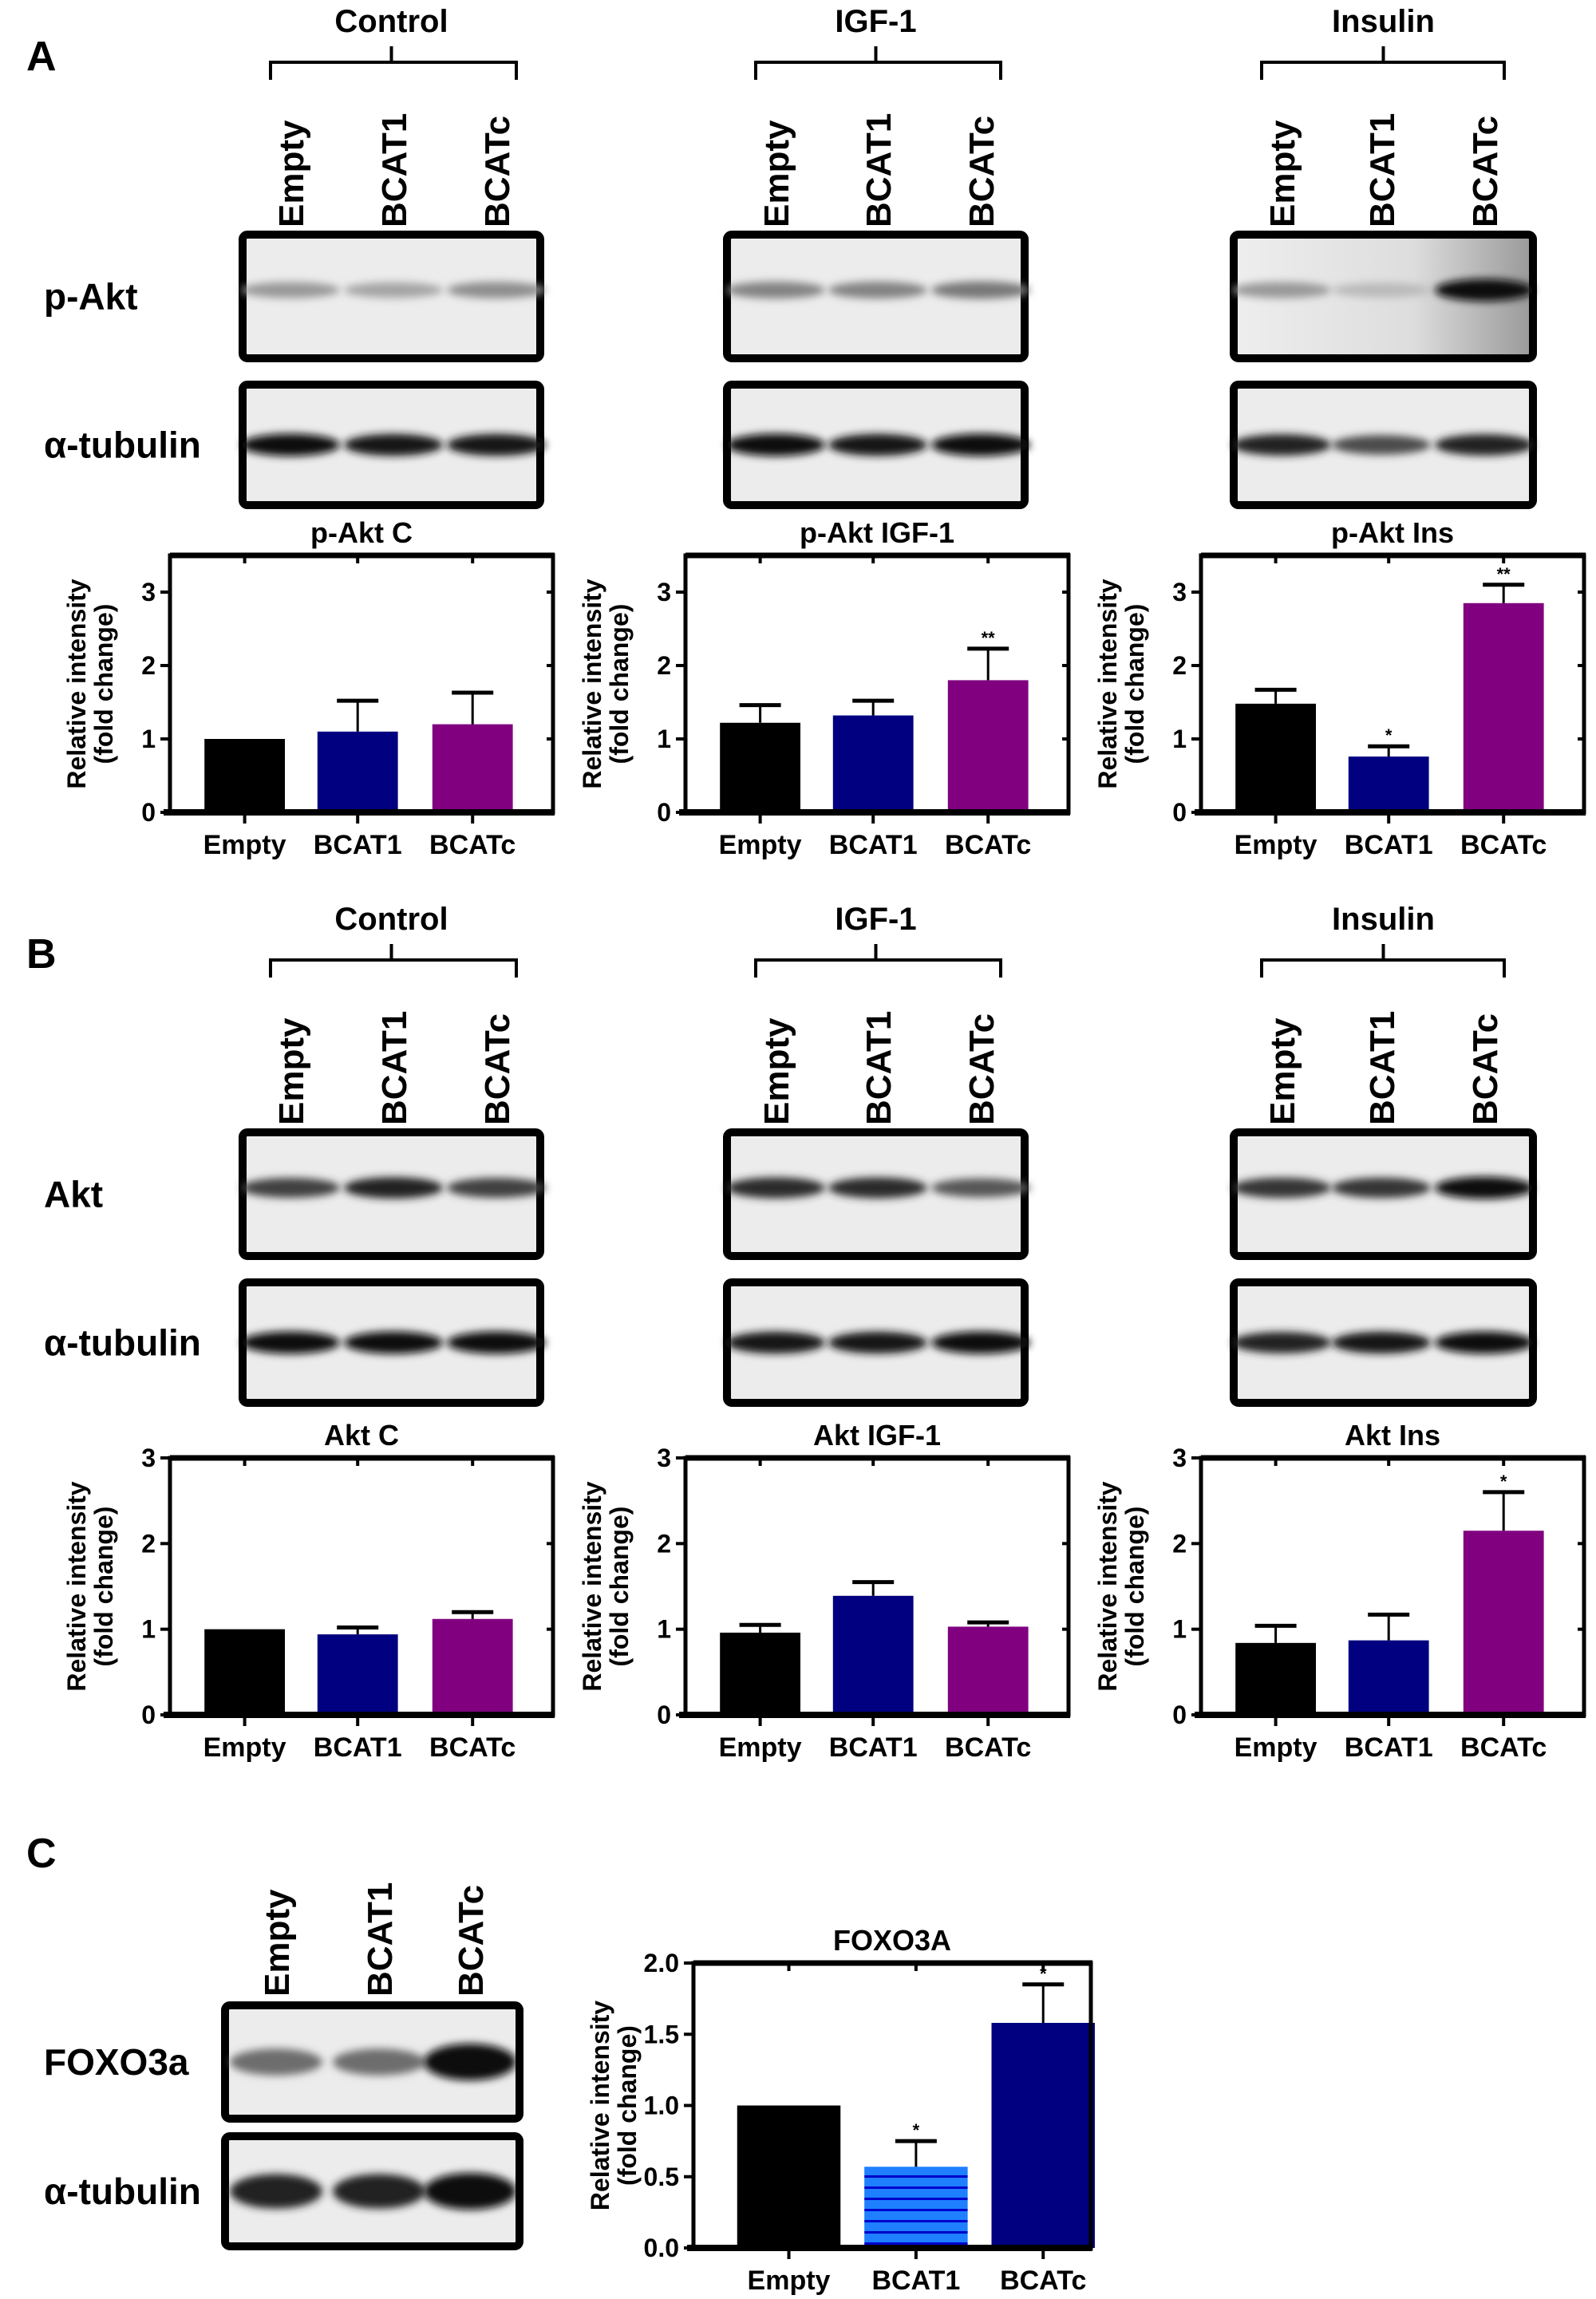  Describe the element at coordinates (122, 2191) in the screenshot. I see `blot-label: α-tubulin` at that location.